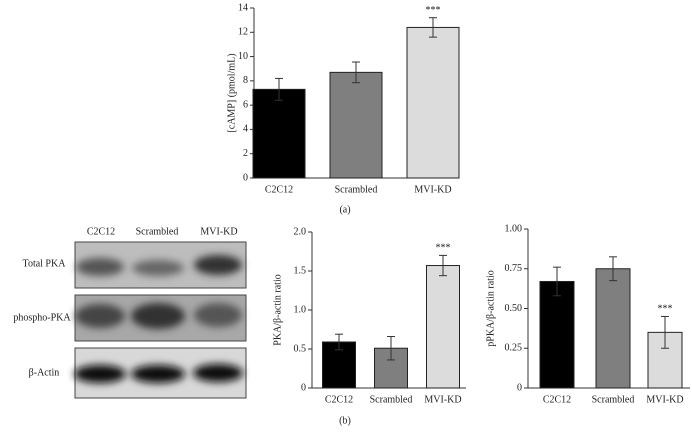 This screenshot has height=432, width=692. Describe the element at coordinates (44, 372) in the screenshot. I see `blot-row-label: β-Actin` at that location.